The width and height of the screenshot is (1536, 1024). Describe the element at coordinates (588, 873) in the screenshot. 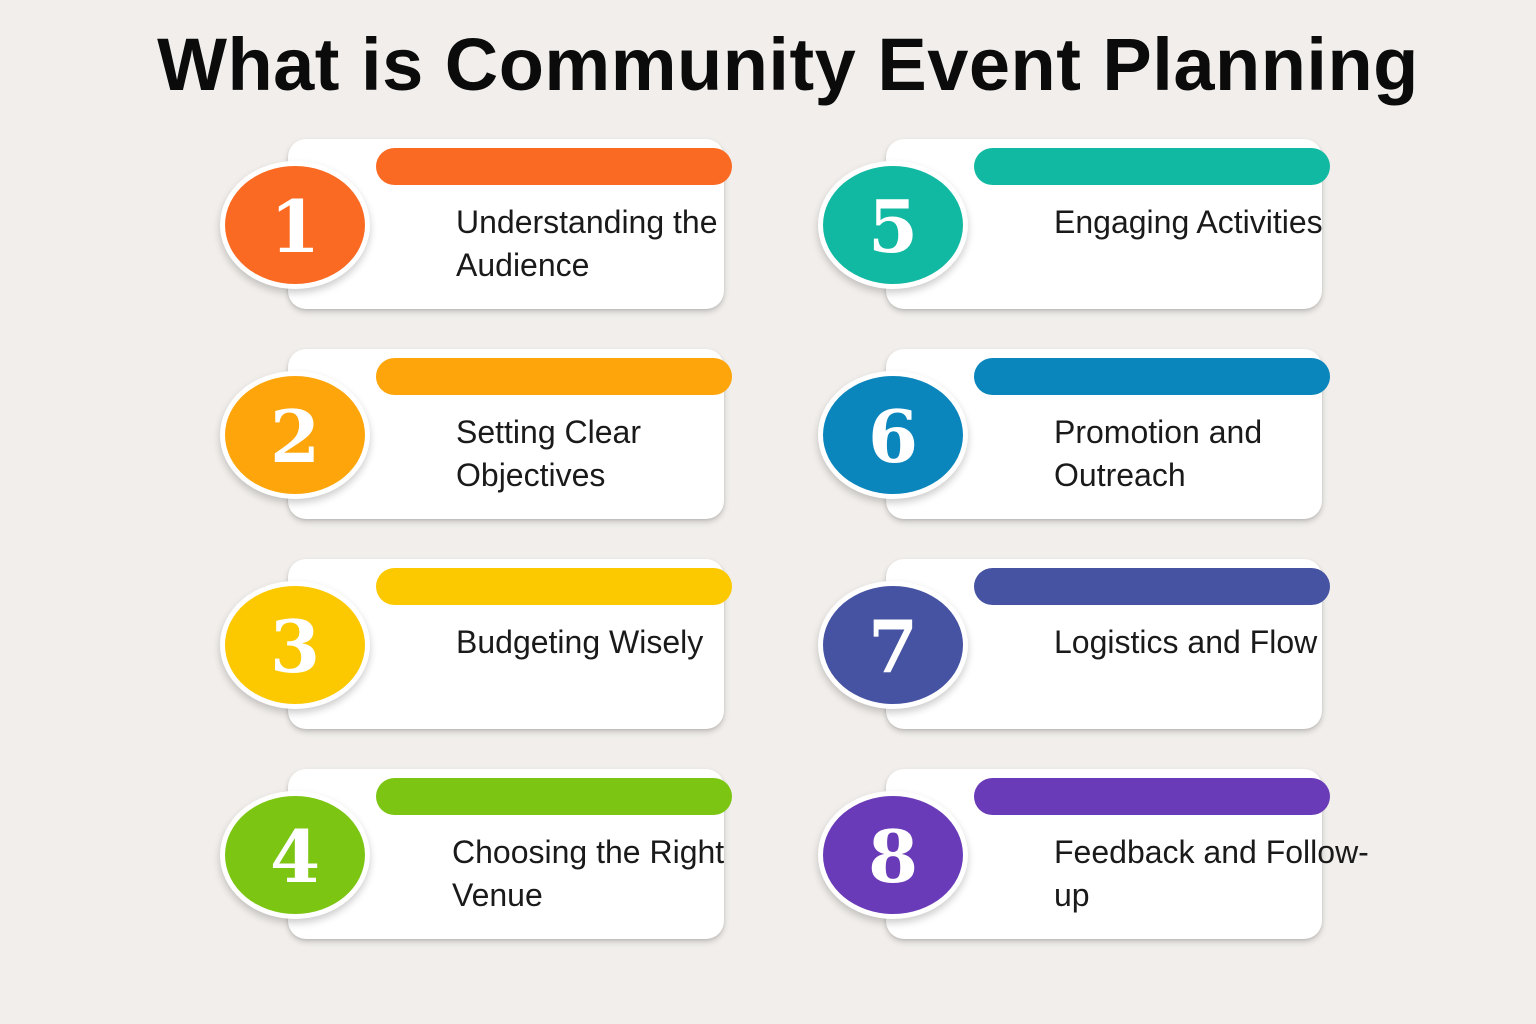

I see `step-label: Choosing the Right Venue` at that location.